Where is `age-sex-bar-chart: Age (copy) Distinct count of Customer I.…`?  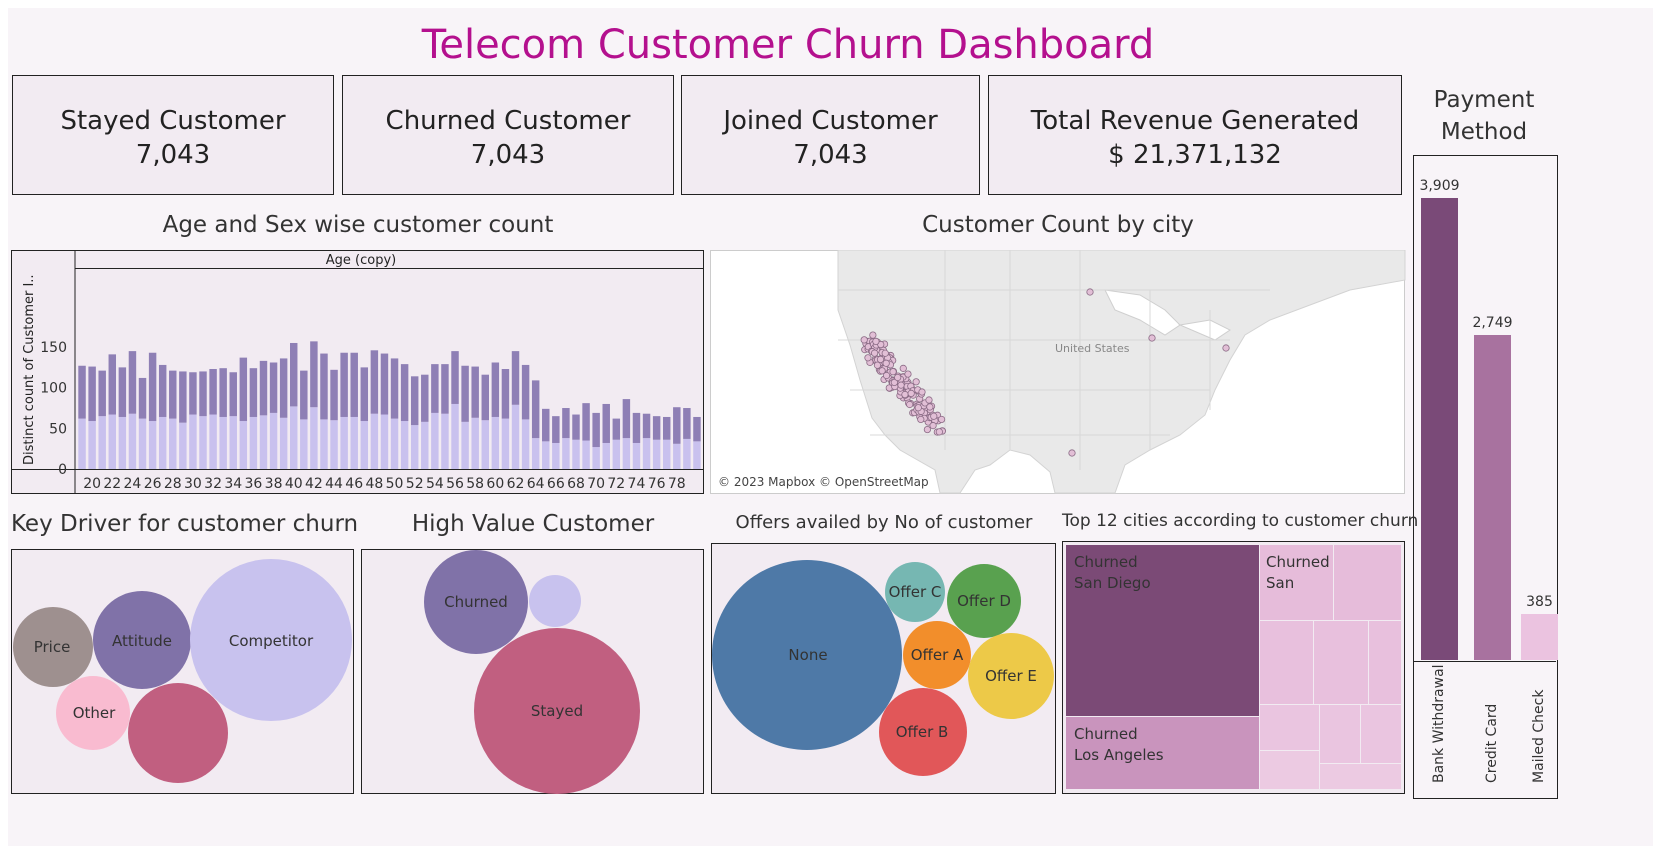 age-sex-bar-chart: Age (copy) Distinct count of Customer I.… is located at coordinates (358, 372).